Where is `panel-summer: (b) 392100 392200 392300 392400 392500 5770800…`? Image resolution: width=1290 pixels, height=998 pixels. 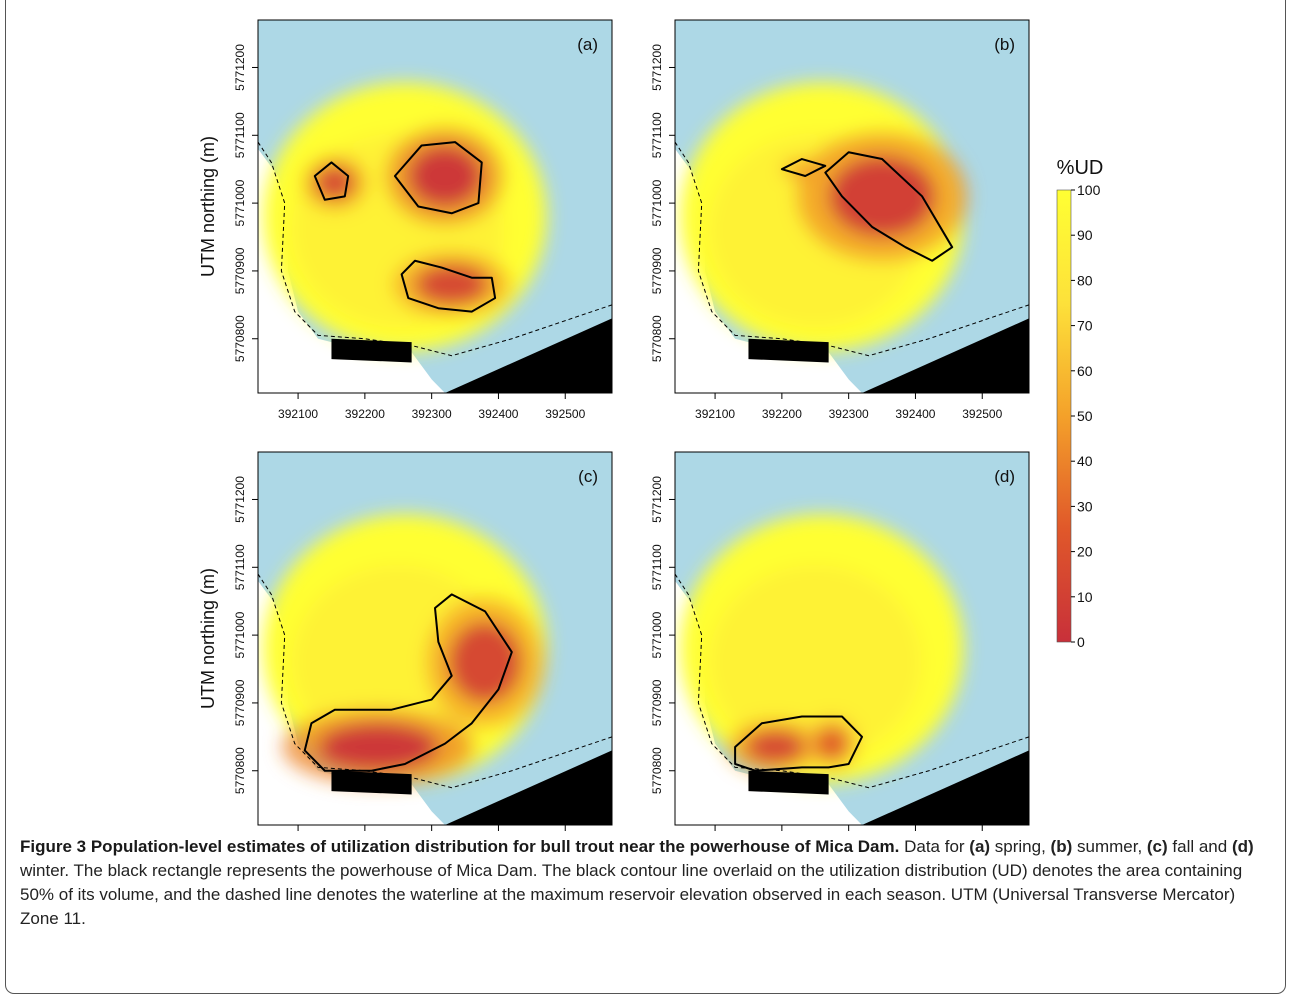
panel-summer: (b) 392100 392200 392300 392400 392500 5770800… is located at coordinates (840, 220).